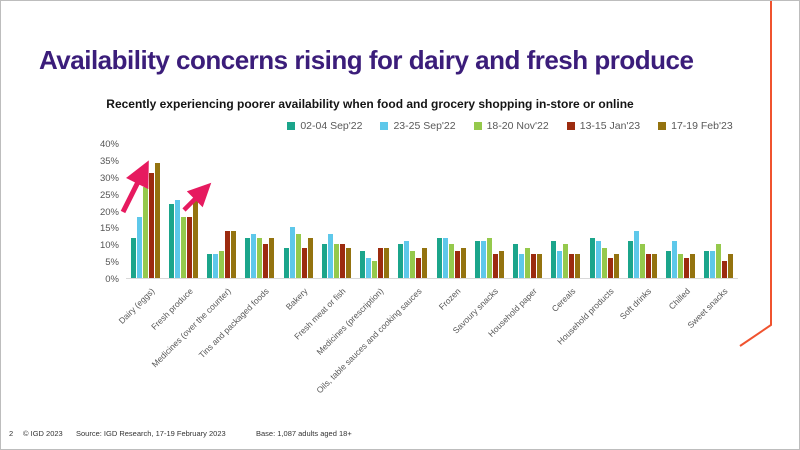  Describe the element at coordinates (424, 126) in the screenshot. I see `legend-label: 23-25 Sep'22` at that location.